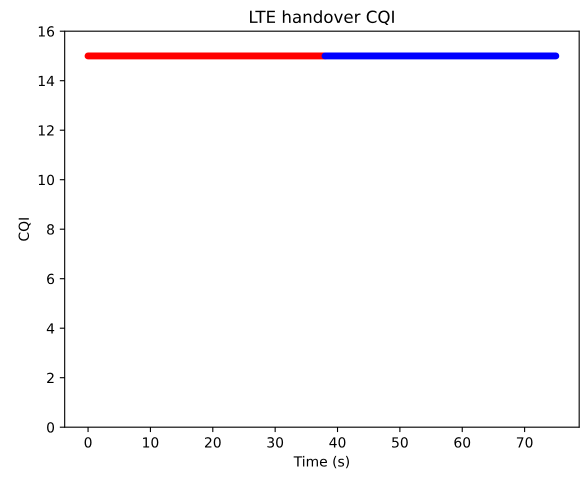 The image size is (588, 480). What do you see at coordinates (212, 442) in the screenshot?
I see `x-tick-label: 20` at bounding box center [212, 442].